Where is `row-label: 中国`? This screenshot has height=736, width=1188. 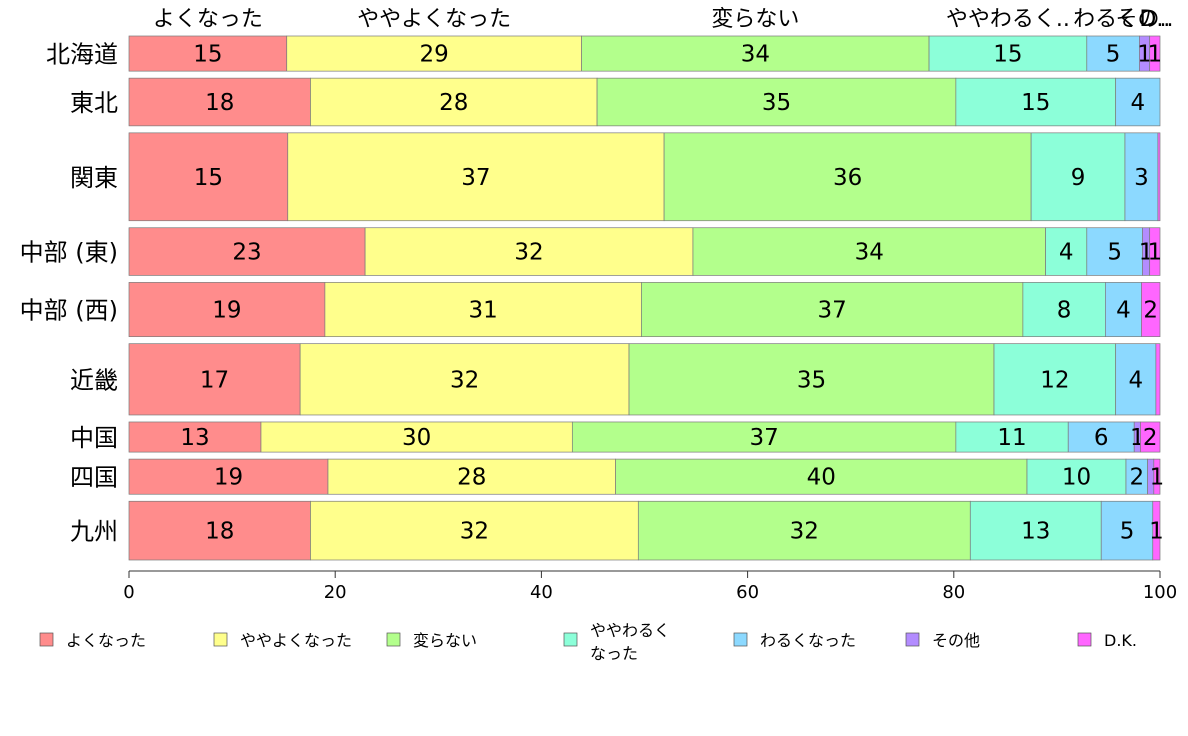 row-label: 中国 is located at coordinates (94, 438).